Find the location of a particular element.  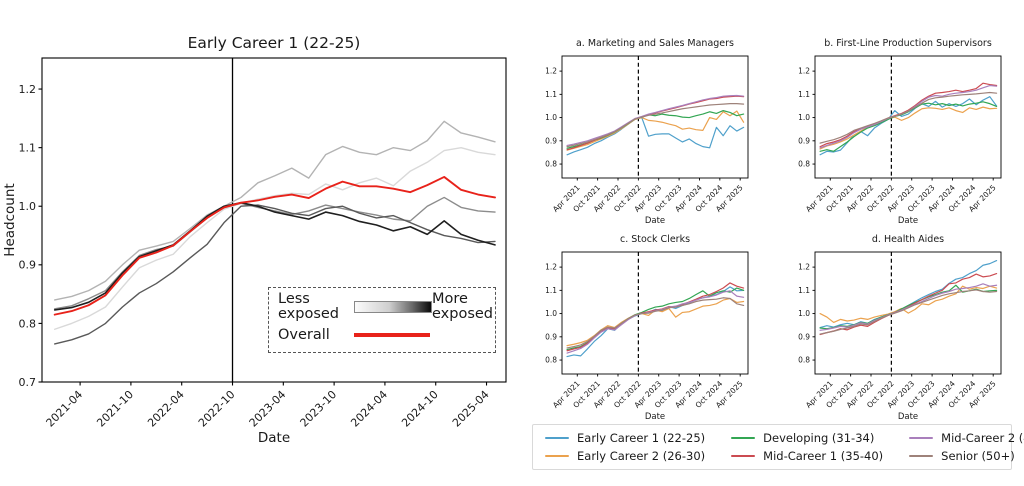

panel-c-y-axis: 0.8 0.9 1.0 1.1 1.2 is located at coordinates (553, 314).